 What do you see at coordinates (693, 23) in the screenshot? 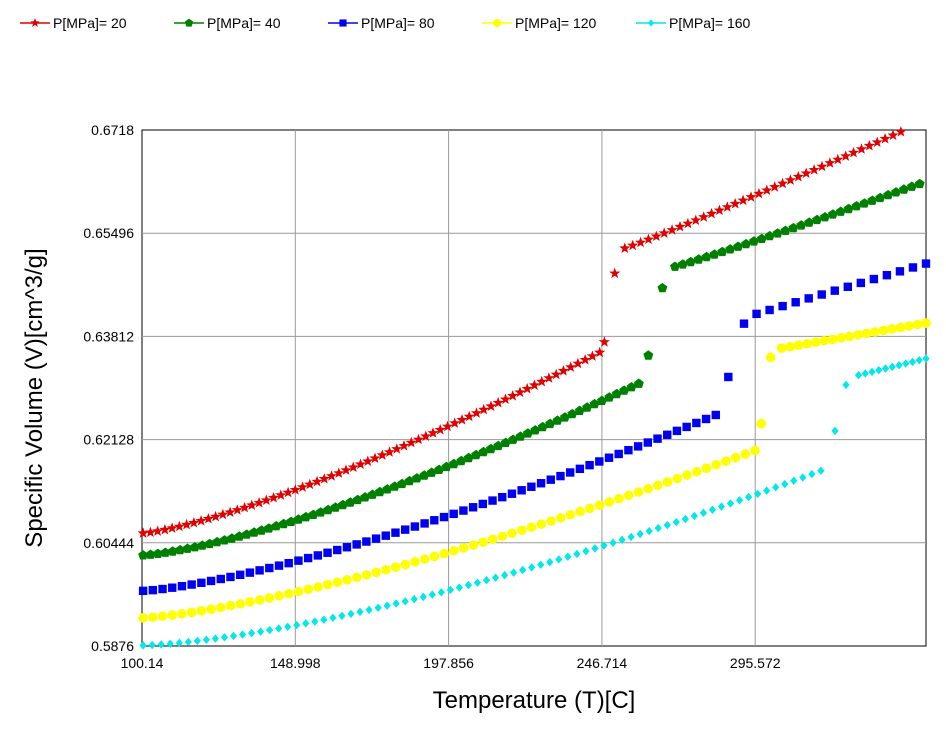
I see `legend-item: P[MPa]= 160` at bounding box center [693, 23].